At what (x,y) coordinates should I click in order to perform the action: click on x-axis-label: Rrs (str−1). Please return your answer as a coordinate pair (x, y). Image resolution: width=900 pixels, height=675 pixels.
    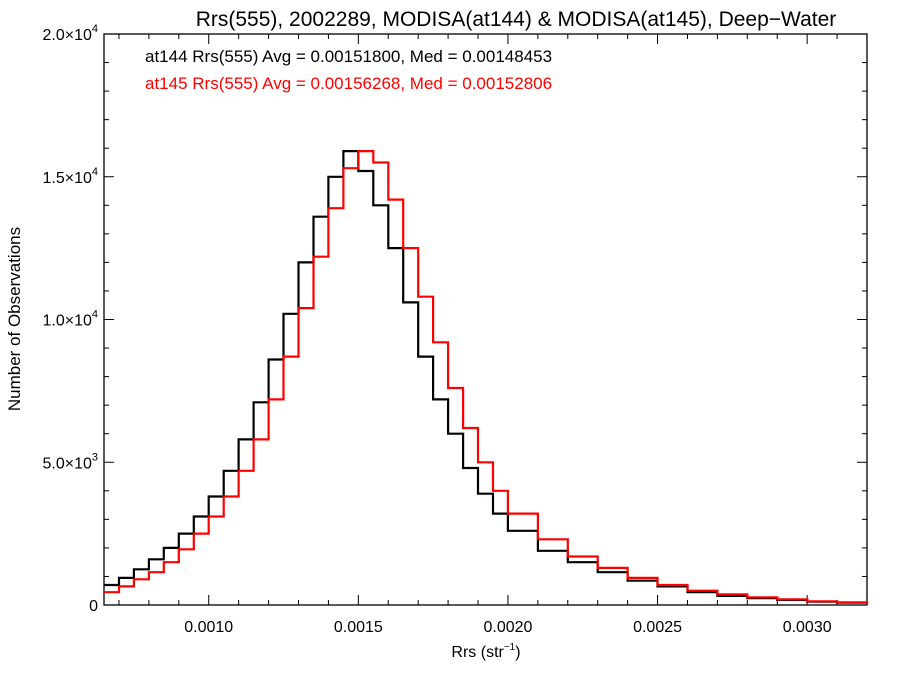
    Looking at the image, I should click on (485, 651).